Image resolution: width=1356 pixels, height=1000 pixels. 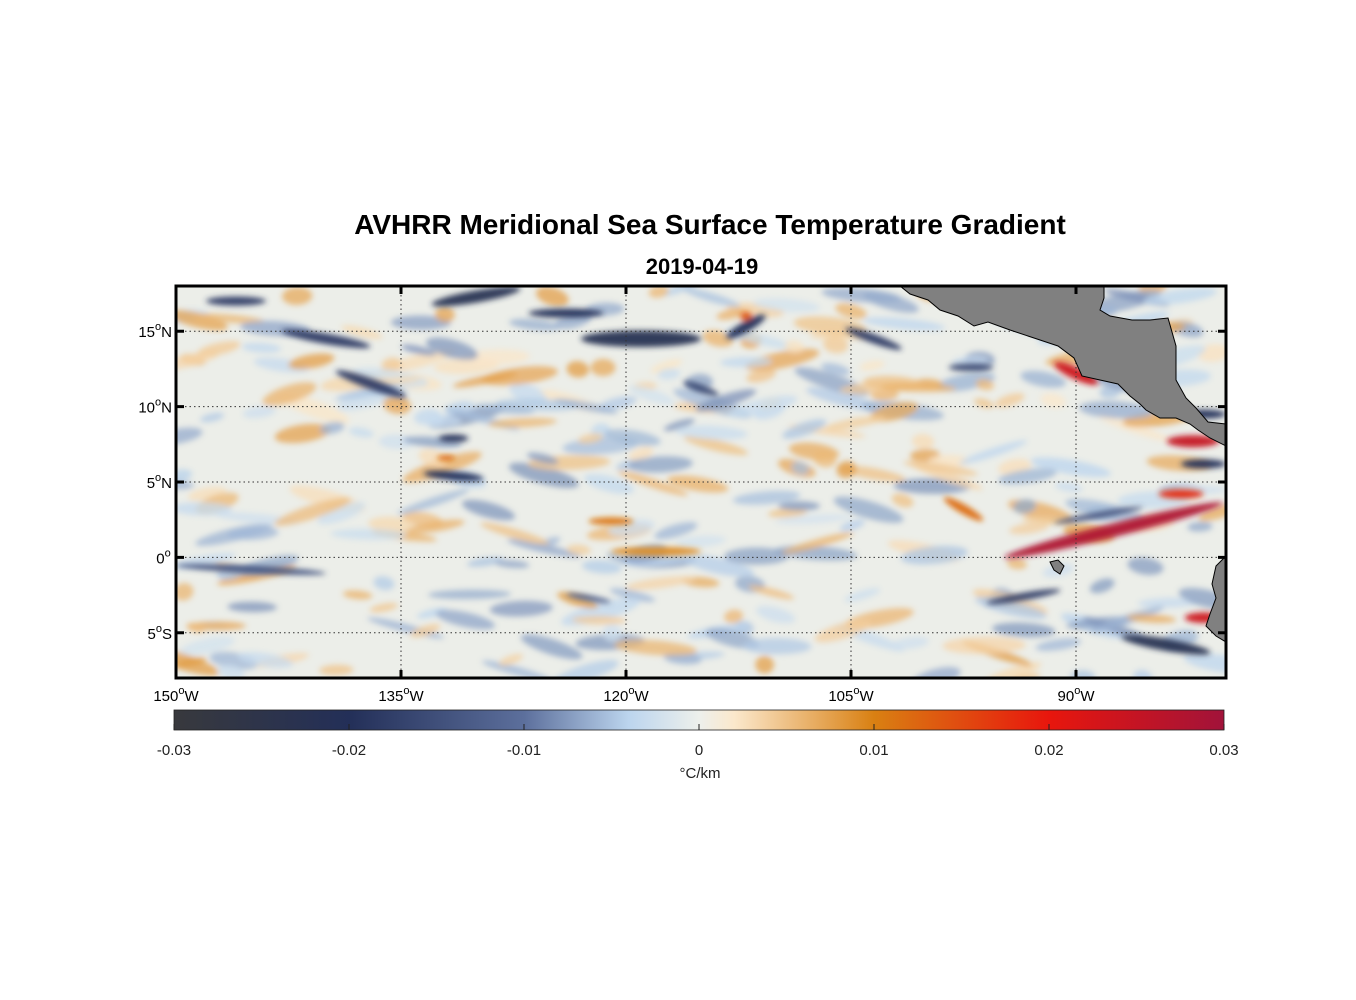 I want to click on lon-tick-label: 135oW, so click(x=401, y=695).